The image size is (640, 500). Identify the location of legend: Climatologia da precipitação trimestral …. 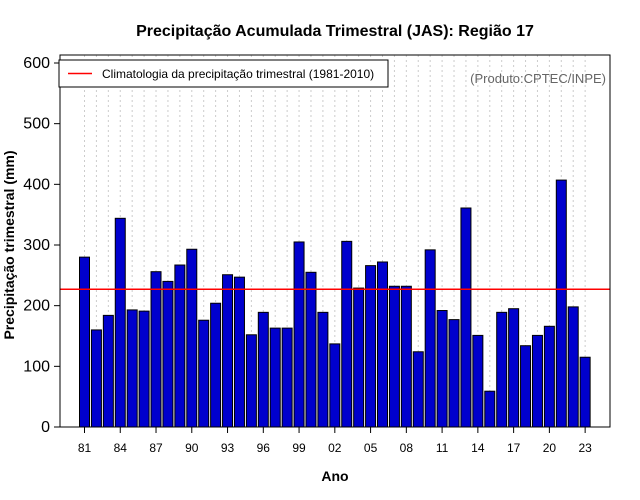
(223, 73).